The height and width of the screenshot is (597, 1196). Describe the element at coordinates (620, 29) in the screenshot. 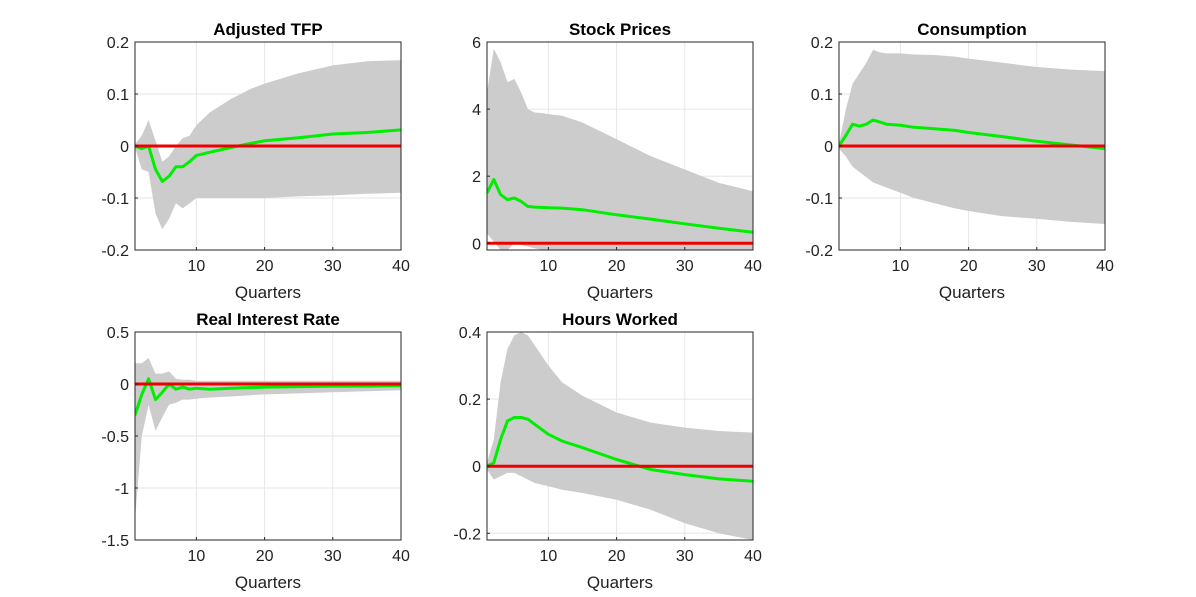

I see `chart-title: Stock Prices` at that location.